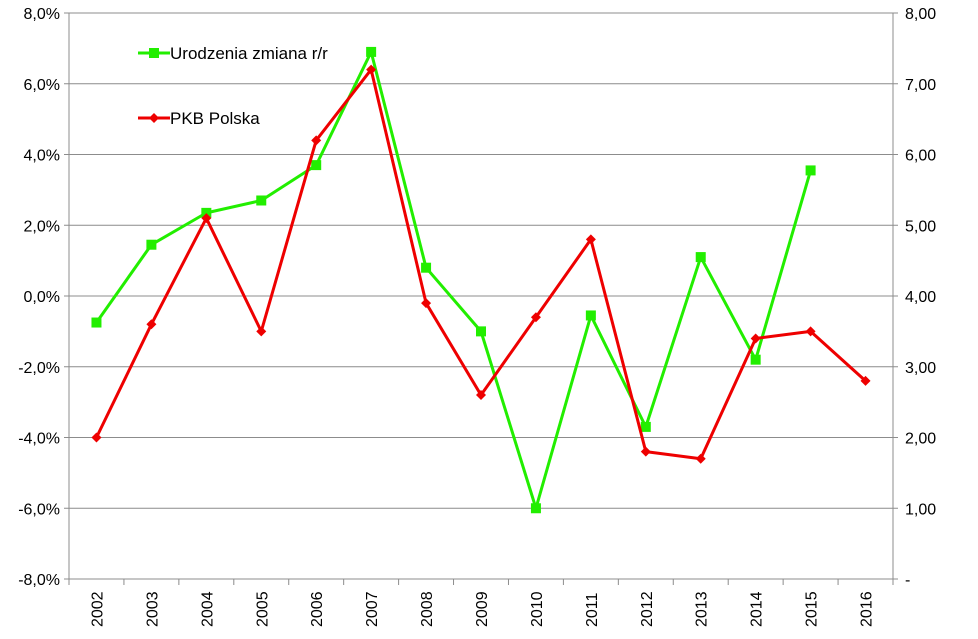 The image size is (978, 639). What do you see at coordinates (42, 85) in the screenshot?
I see `left-tick-label: 6,0%` at bounding box center [42, 85].